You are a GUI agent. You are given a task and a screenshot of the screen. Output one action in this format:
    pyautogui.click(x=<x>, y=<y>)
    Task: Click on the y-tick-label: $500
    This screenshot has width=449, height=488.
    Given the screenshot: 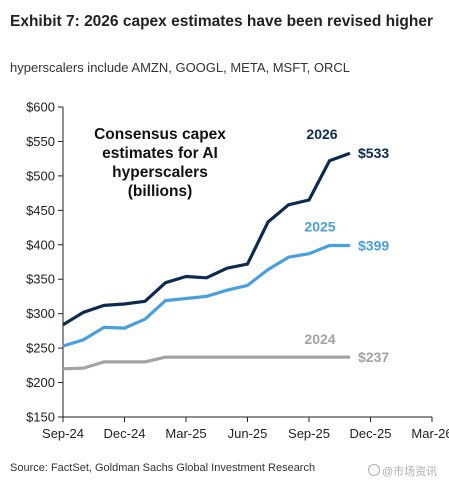 What is the action you would take?
    pyautogui.click(x=40, y=175)
    